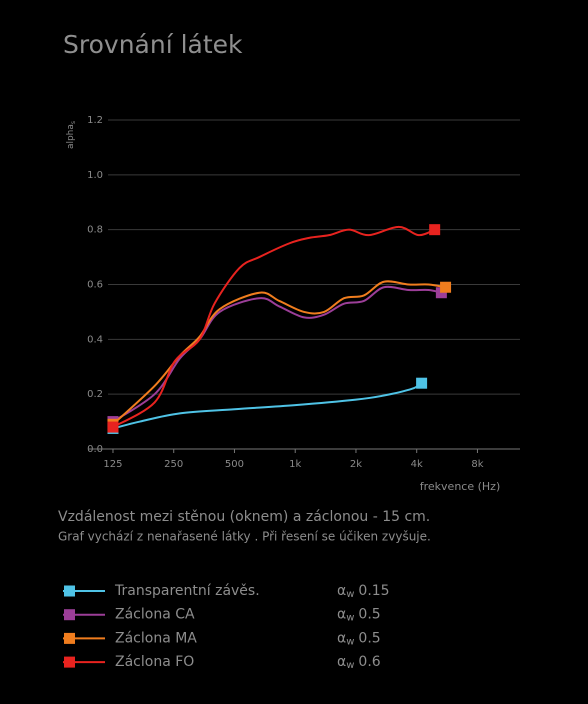 Image resolution: width=588 pixels, height=704 pixels. What do you see at coordinates (295, 464) in the screenshot?
I see `x-tick-label: 1k` at bounding box center [295, 464].